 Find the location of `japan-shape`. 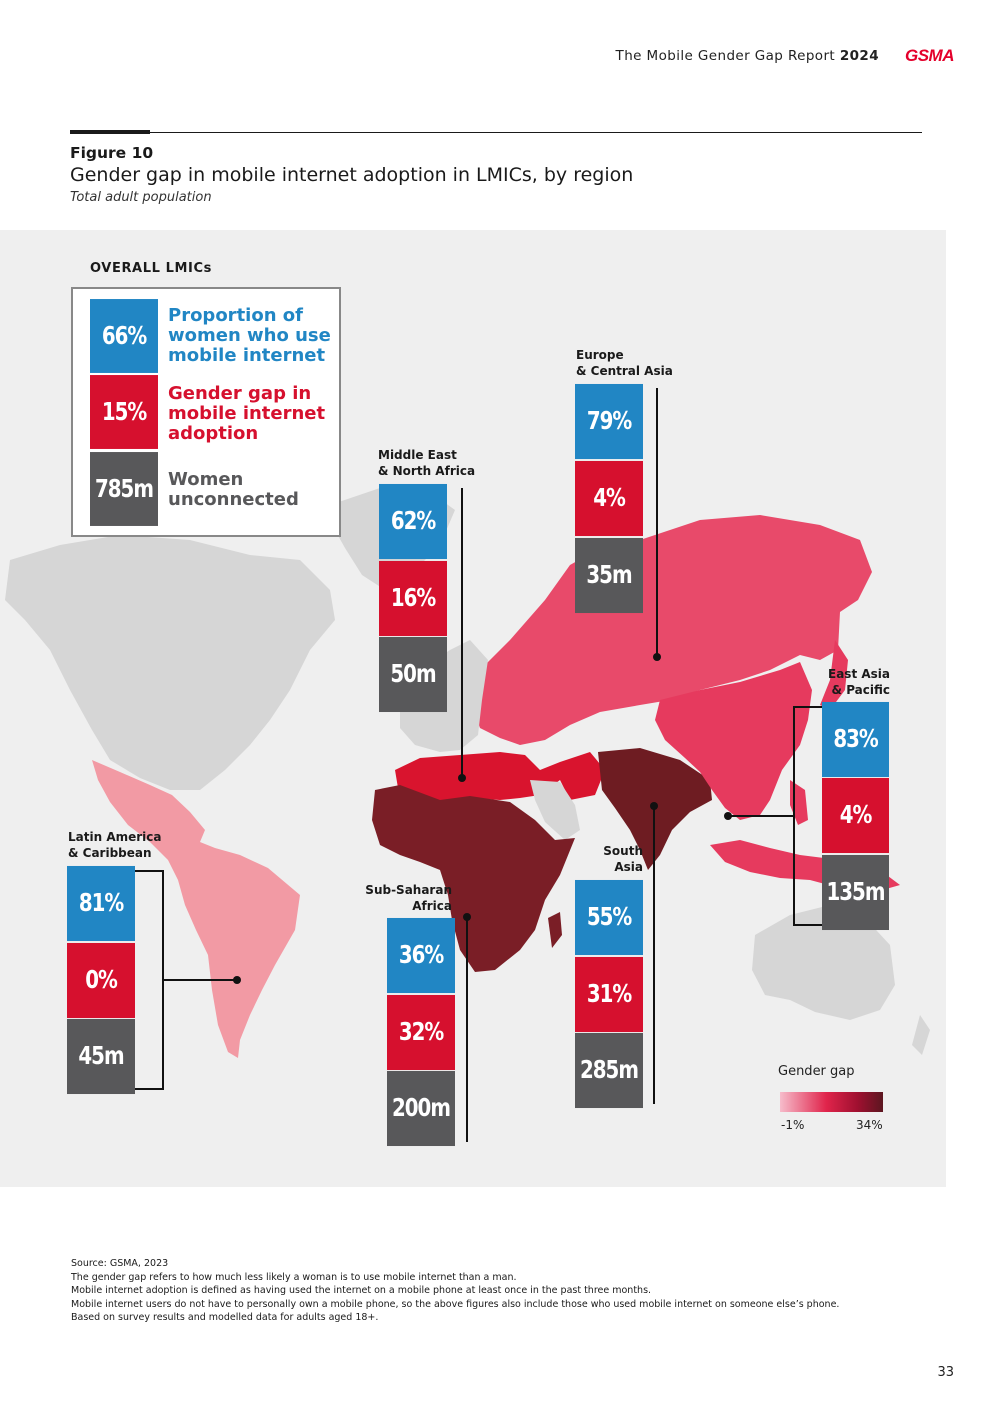

japan-shape is located at coordinates (834, 675).